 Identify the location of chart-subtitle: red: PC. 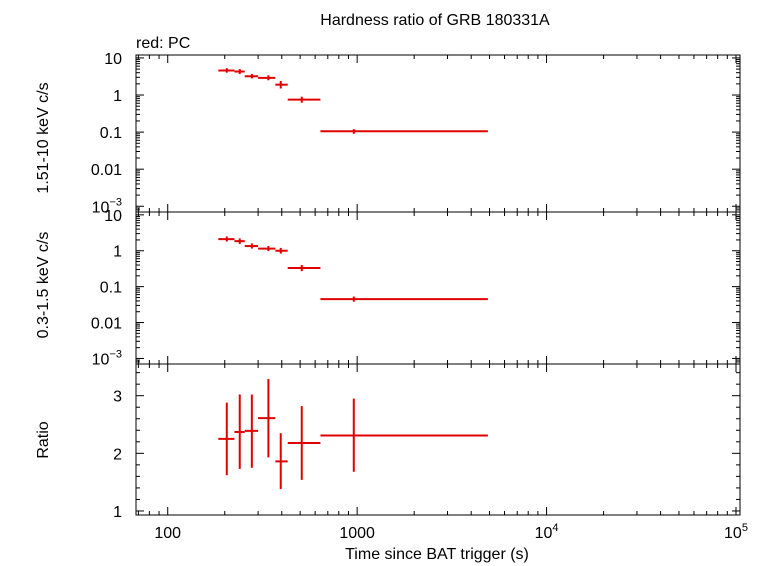
(163, 43).